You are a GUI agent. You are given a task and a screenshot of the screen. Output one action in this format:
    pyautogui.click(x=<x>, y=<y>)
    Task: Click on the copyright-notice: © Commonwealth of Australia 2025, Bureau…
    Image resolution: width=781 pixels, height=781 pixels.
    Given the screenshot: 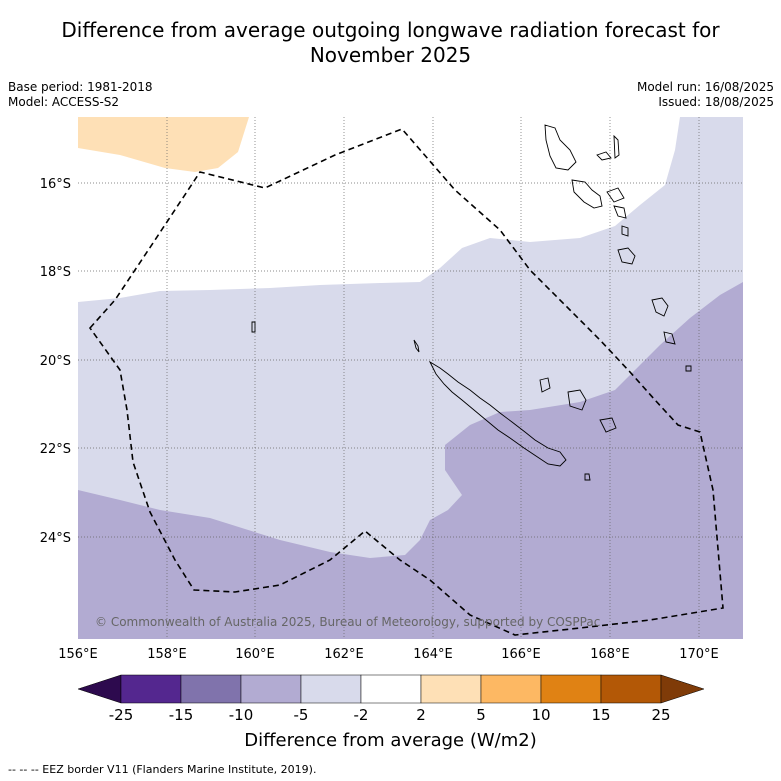 What is the action you would take?
    pyautogui.click(x=347, y=622)
    